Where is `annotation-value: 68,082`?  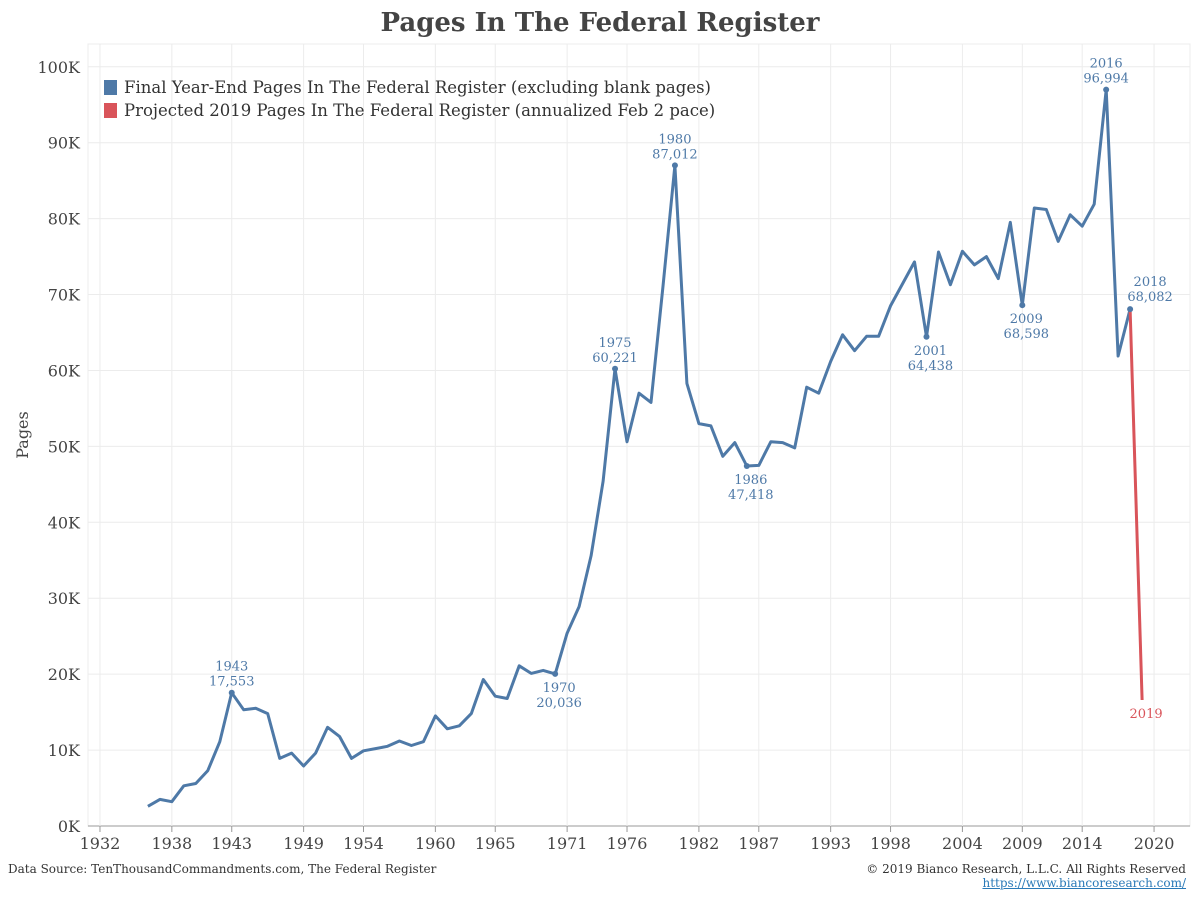 annotation-value: 68,082 is located at coordinates (1150, 297).